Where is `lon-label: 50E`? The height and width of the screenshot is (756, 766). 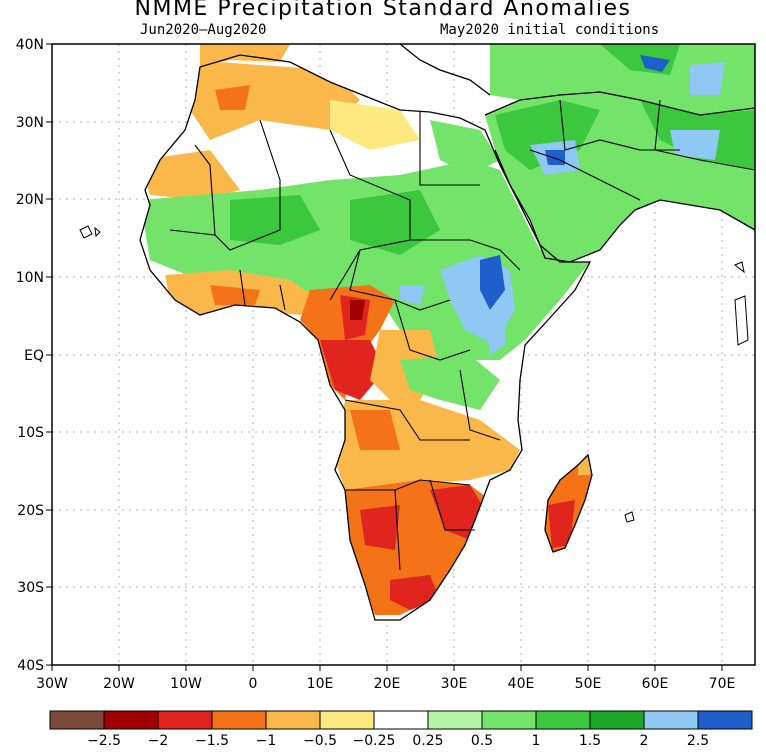 lon-label: 50E is located at coordinates (588, 684).